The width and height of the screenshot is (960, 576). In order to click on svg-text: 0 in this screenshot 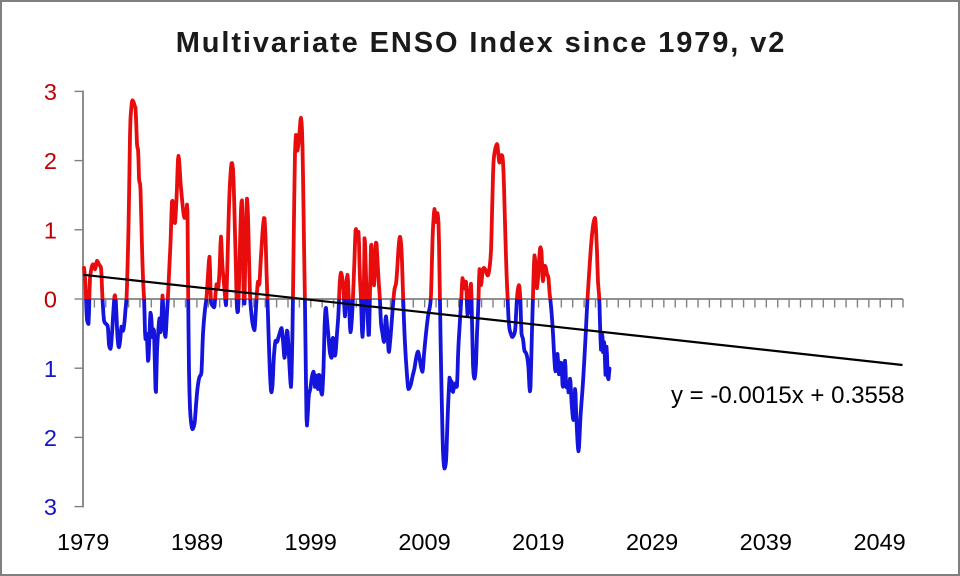, I will do `click(50, 300)`.